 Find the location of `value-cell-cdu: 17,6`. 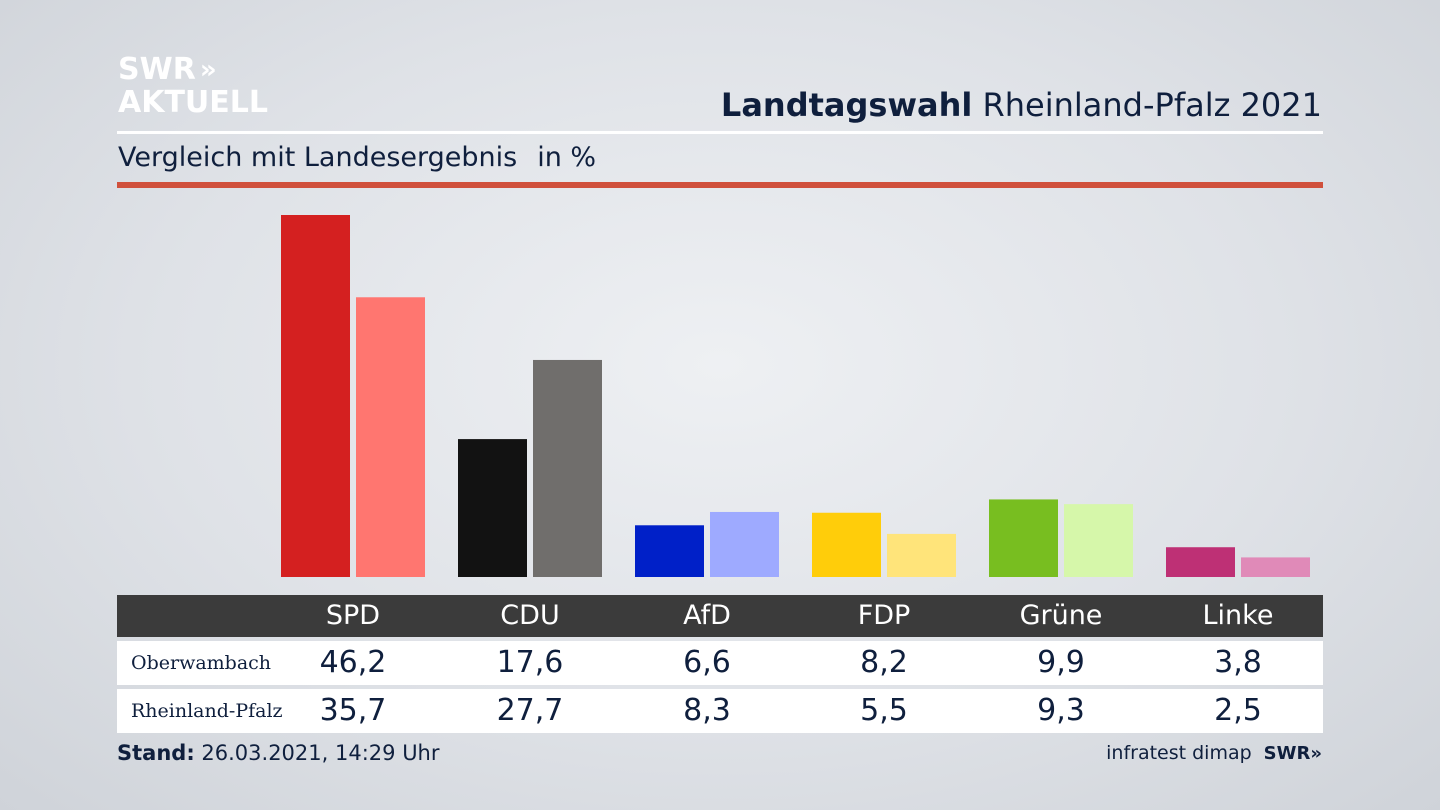

value-cell-cdu: 17,6 is located at coordinates (530, 662).